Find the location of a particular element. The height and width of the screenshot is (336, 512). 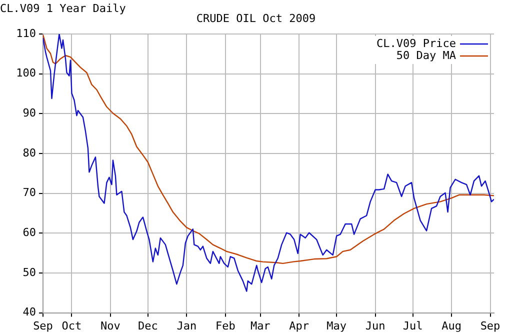

x-tick-label: Feb is located at coordinates (225, 325).